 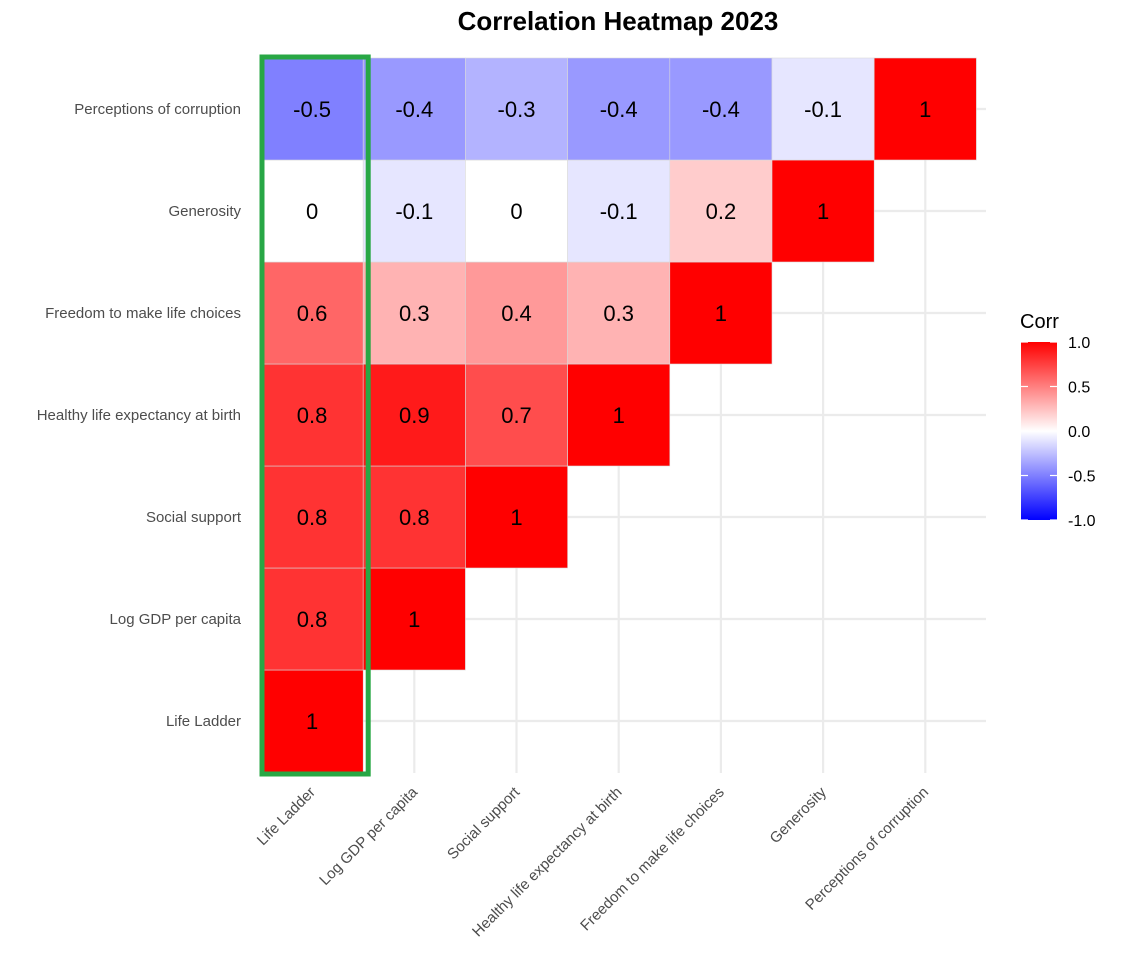 What do you see at coordinates (286, 816) in the screenshot?
I see `x-tick-label: Life Ladder` at bounding box center [286, 816].